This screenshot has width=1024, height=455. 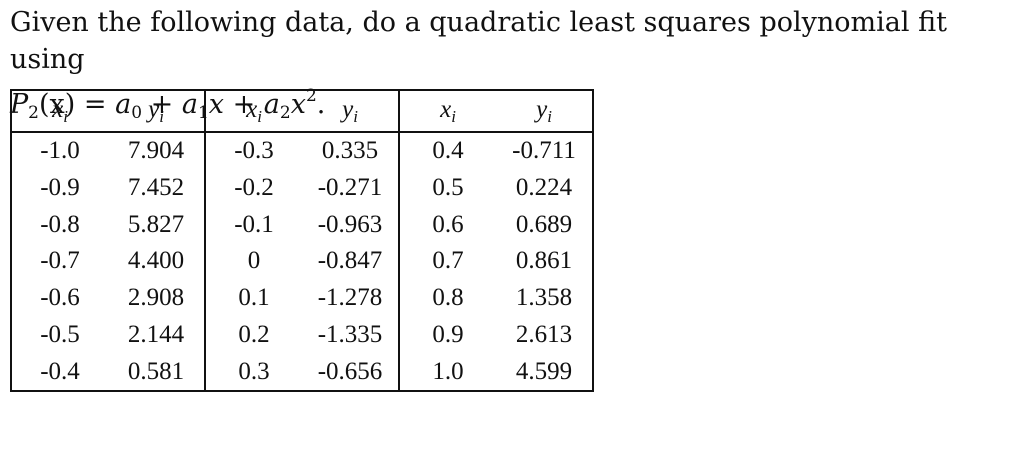 I want to click on table-cell: 0.861, so click(x=544, y=261).